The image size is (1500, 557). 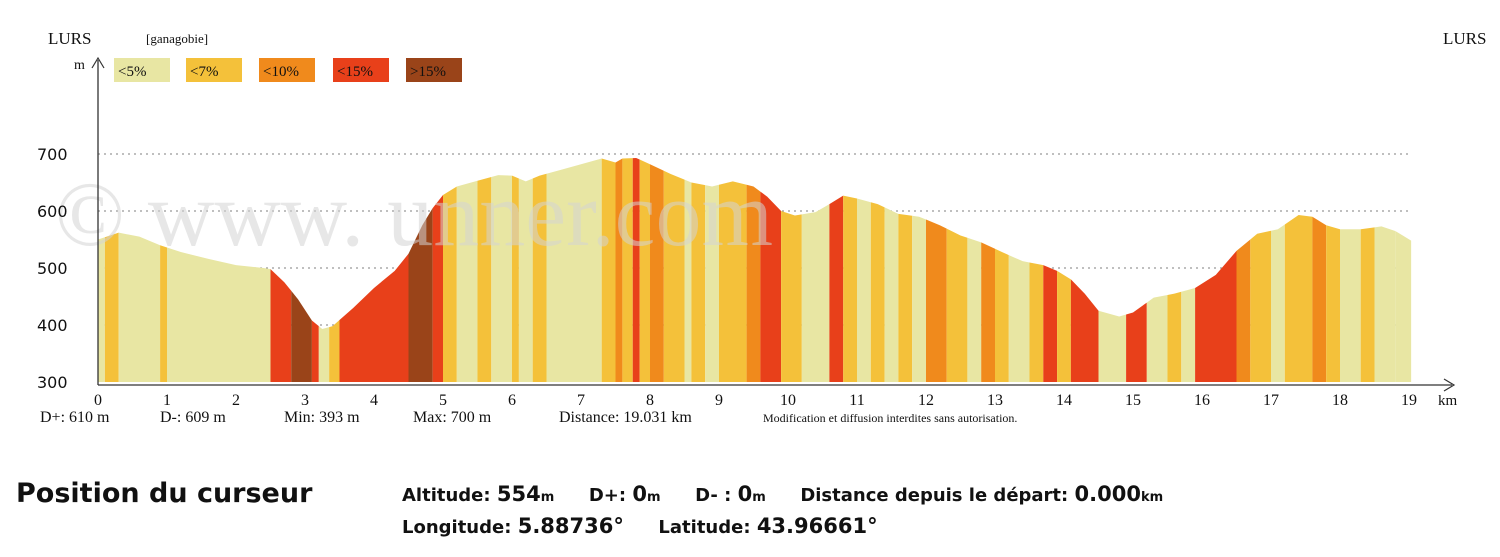 I want to click on x-tick-label: 3, so click(x=305, y=400).